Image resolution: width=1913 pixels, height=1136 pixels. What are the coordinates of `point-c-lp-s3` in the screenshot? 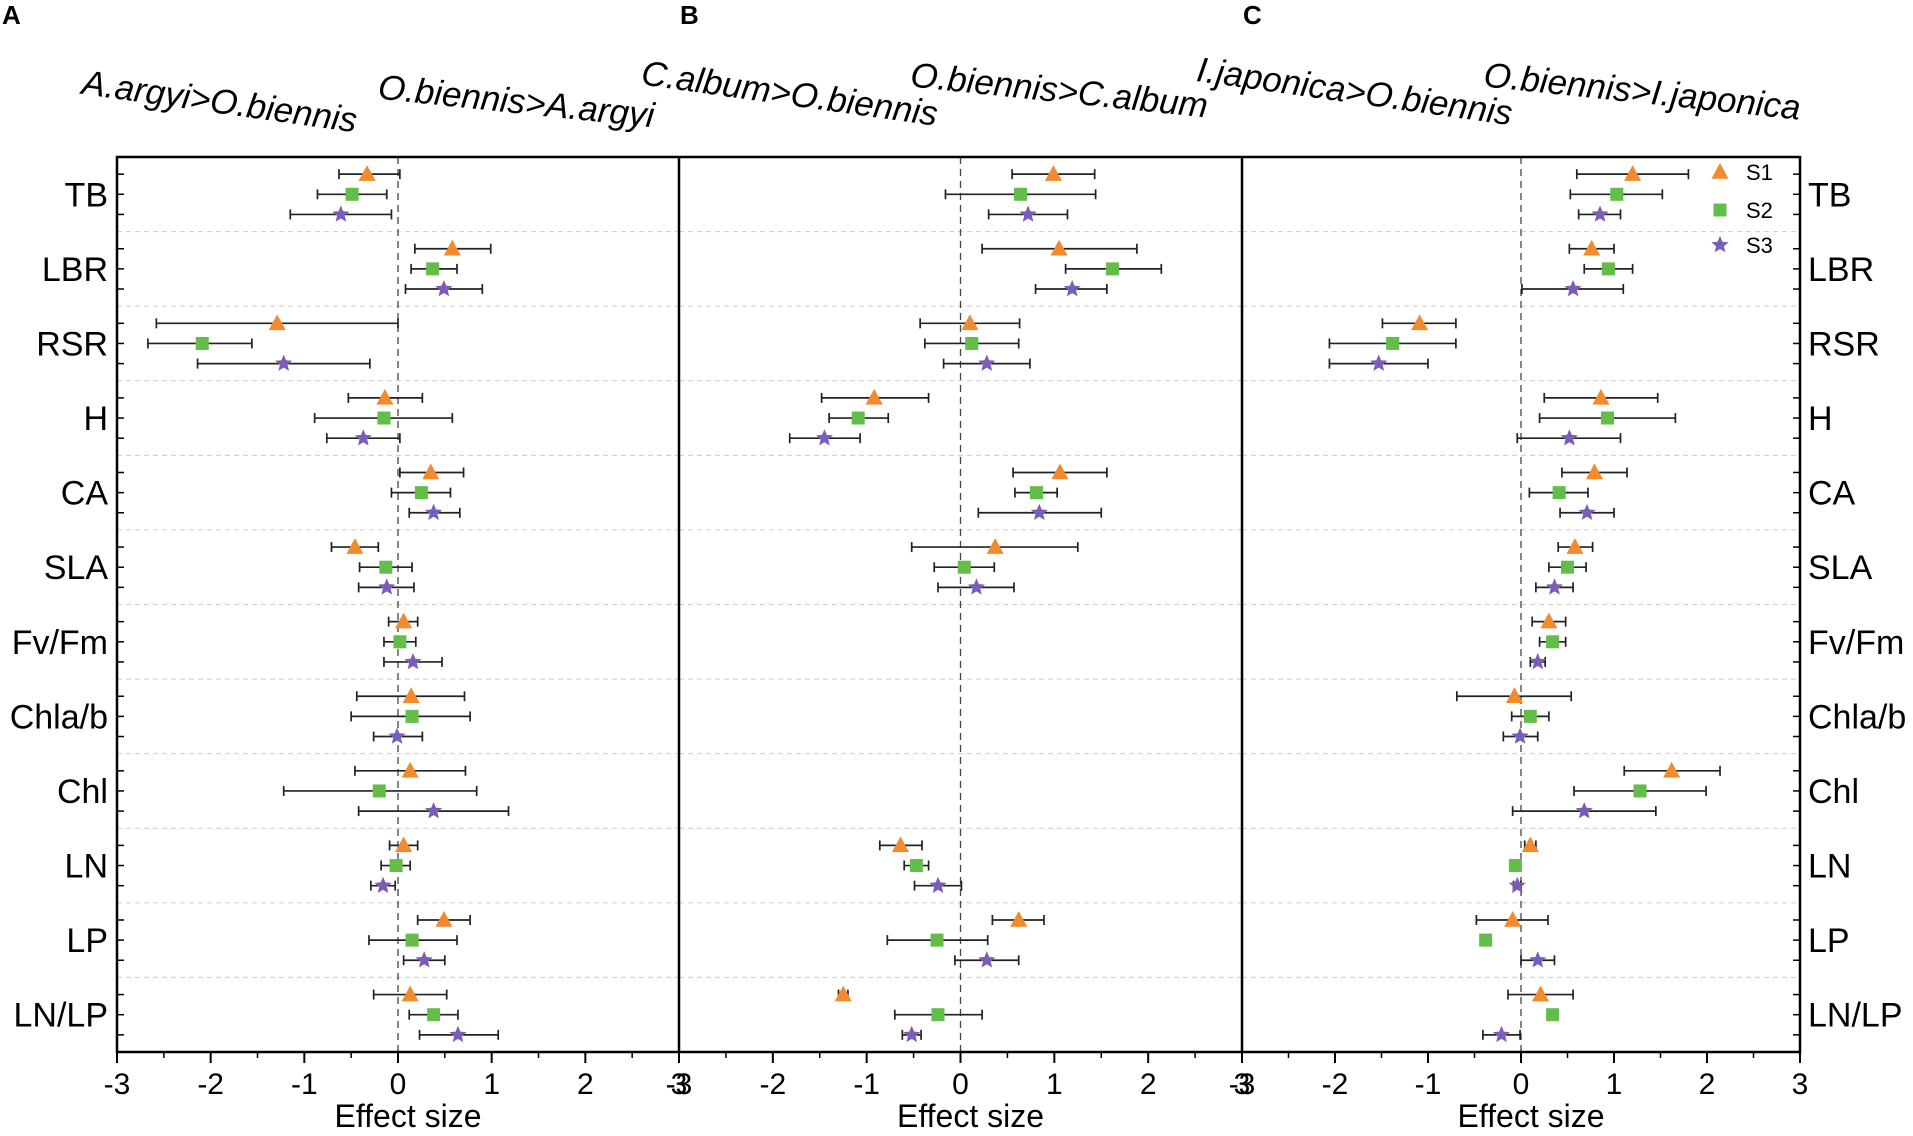 It's located at (1538, 959).